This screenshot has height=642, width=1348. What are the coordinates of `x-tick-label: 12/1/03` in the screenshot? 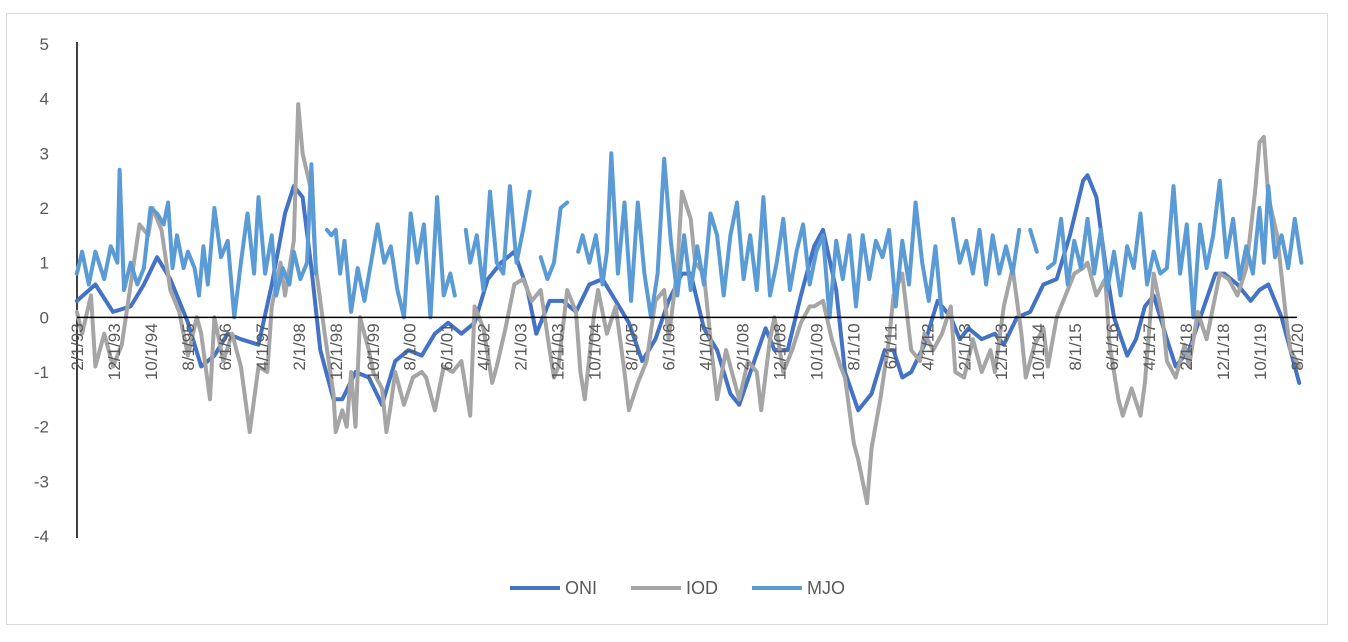 It's located at (558, 351).